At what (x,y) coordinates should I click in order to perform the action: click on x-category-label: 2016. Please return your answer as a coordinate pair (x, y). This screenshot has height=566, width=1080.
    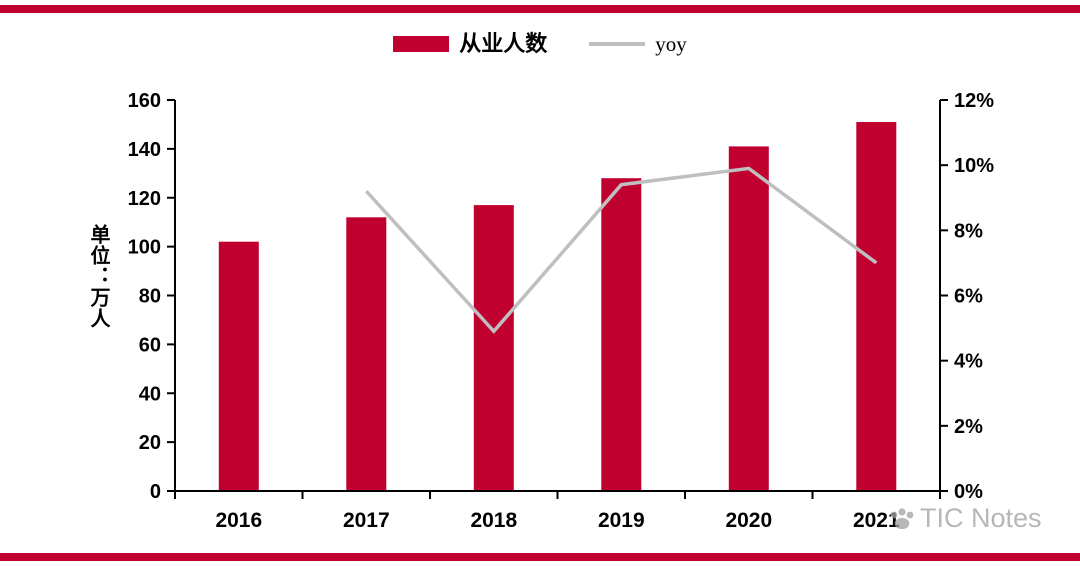
    Looking at the image, I should click on (238, 520).